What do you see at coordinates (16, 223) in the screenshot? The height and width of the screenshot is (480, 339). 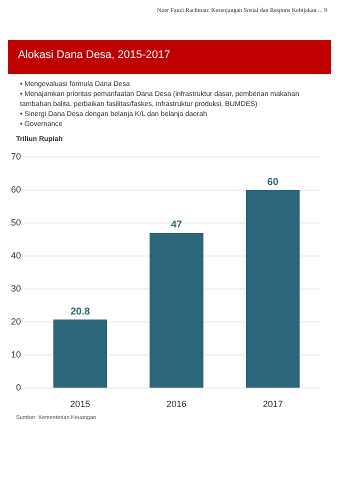 I see `y-tick-label: 50` at bounding box center [16, 223].